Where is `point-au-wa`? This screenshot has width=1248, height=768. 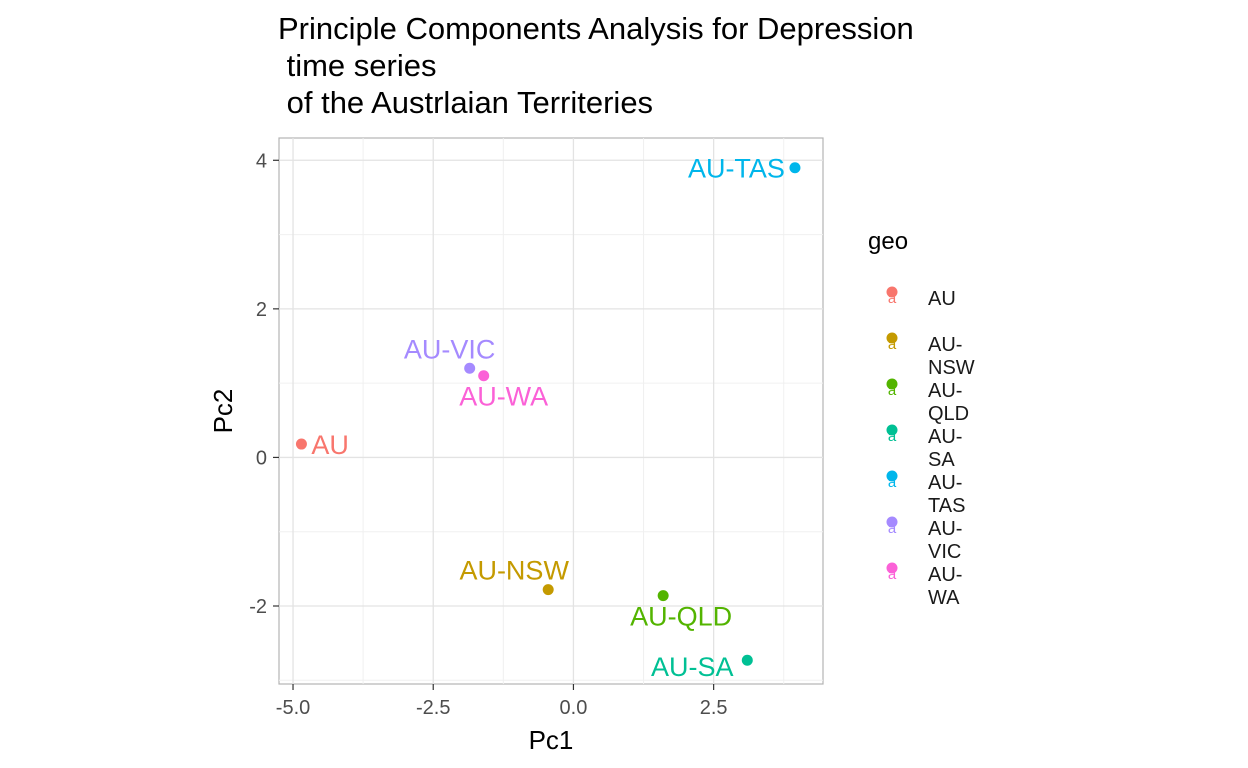 point-au-wa is located at coordinates (484, 376).